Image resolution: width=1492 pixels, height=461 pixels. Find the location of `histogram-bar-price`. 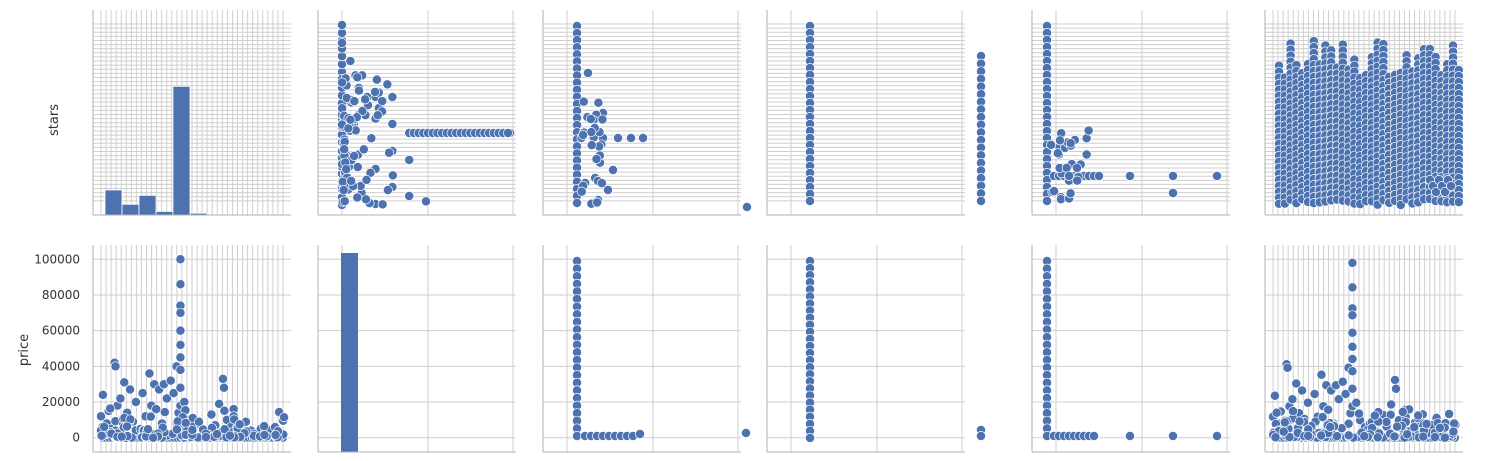

histogram-bar-price is located at coordinates (349, 352).